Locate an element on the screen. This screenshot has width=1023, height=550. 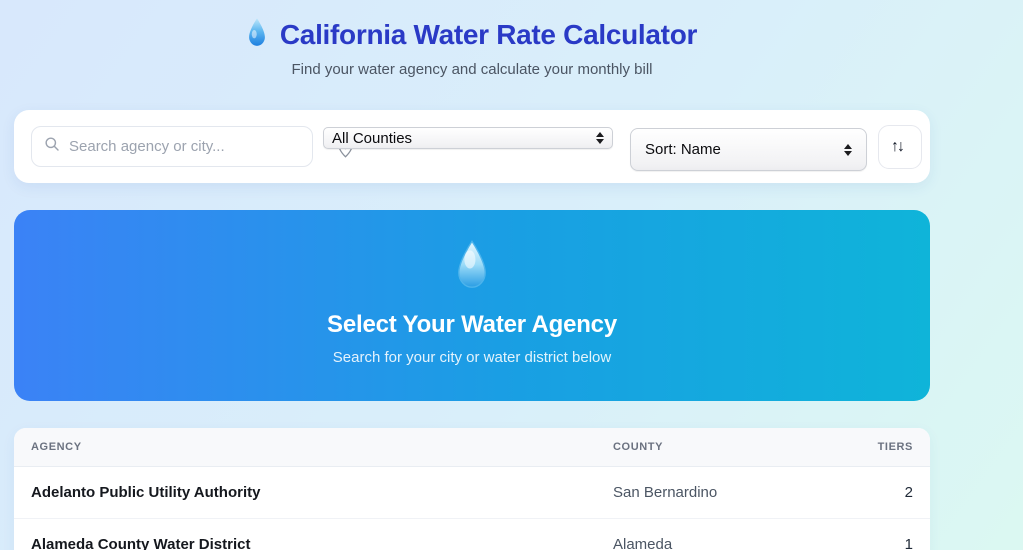
page-title: California Water Rate Calculator is located at coordinates (488, 34).